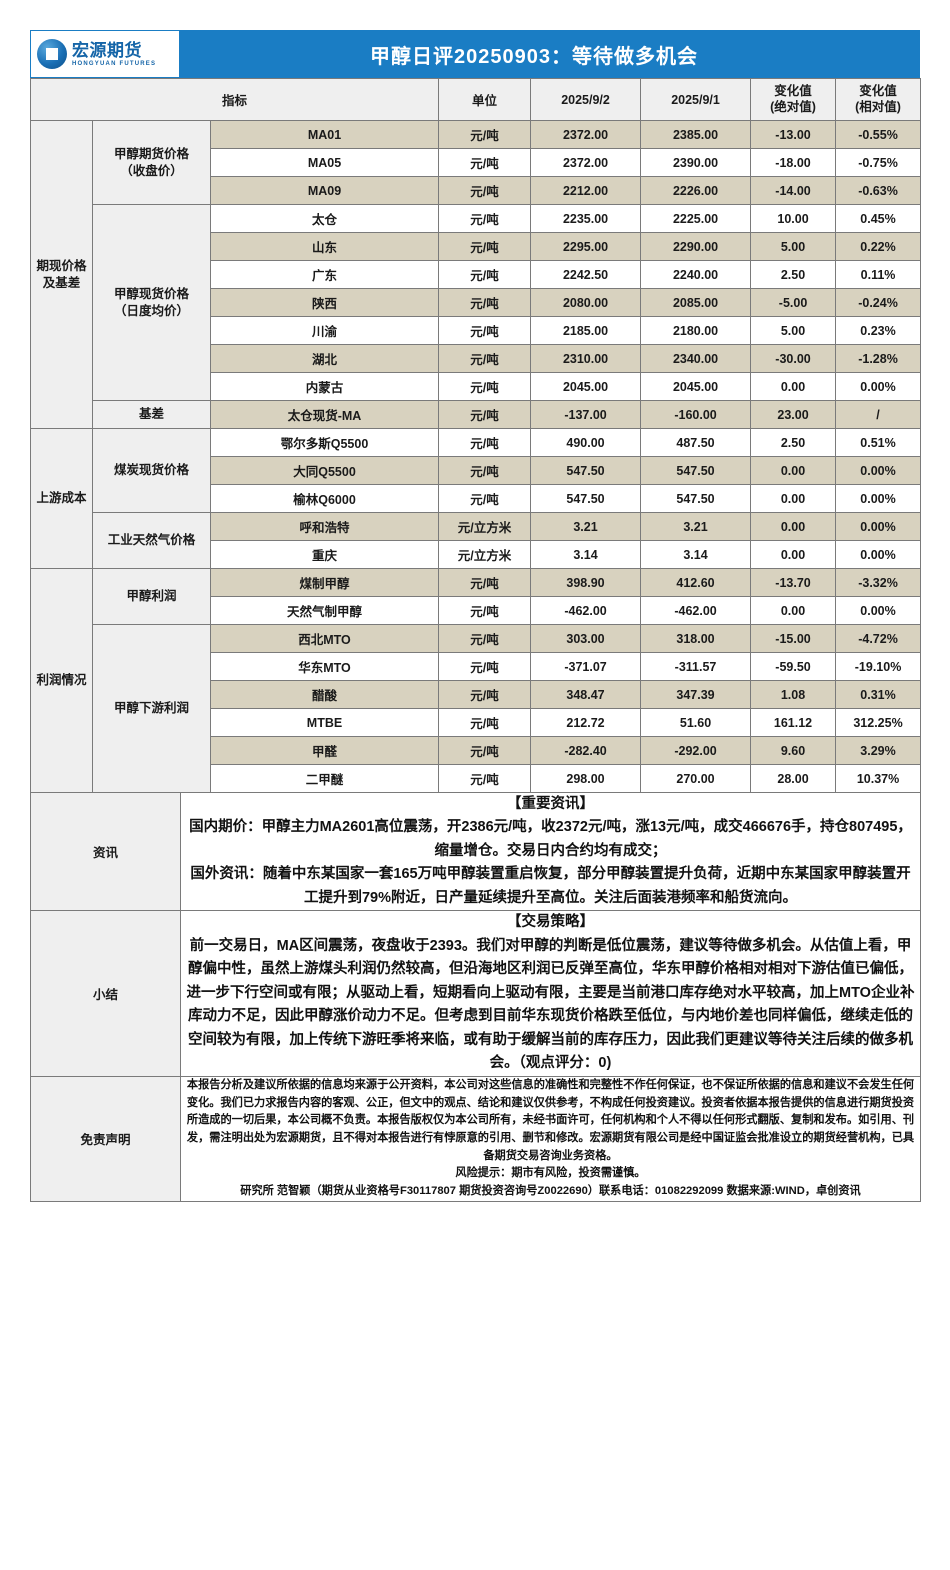 Image resolution: width=950 pixels, height=1570 pixels. I want to click on table-row: 广东 元/吨 2242.50 2240.00 2.50 0.11%, so click(476, 274).